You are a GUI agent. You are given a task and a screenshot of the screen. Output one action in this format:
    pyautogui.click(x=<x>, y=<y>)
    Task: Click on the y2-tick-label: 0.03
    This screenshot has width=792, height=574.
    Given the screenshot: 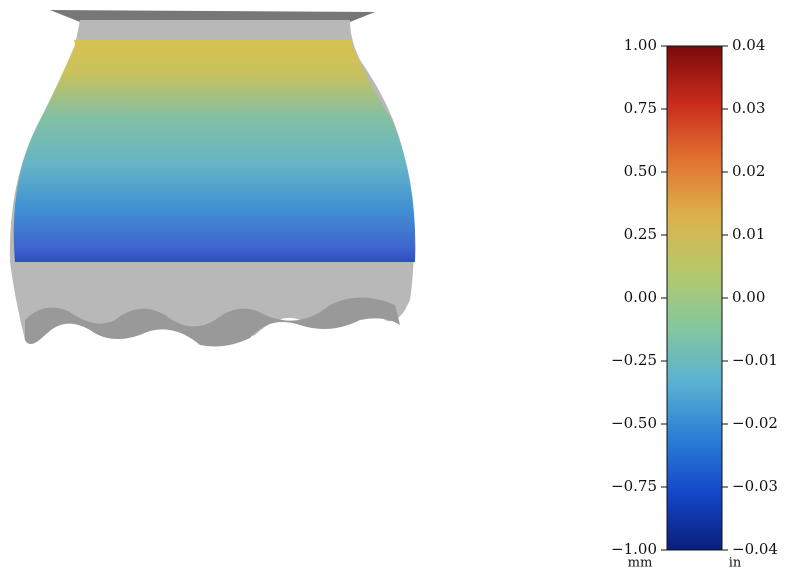 What is the action you would take?
    pyautogui.click(x=748, y=108)
    